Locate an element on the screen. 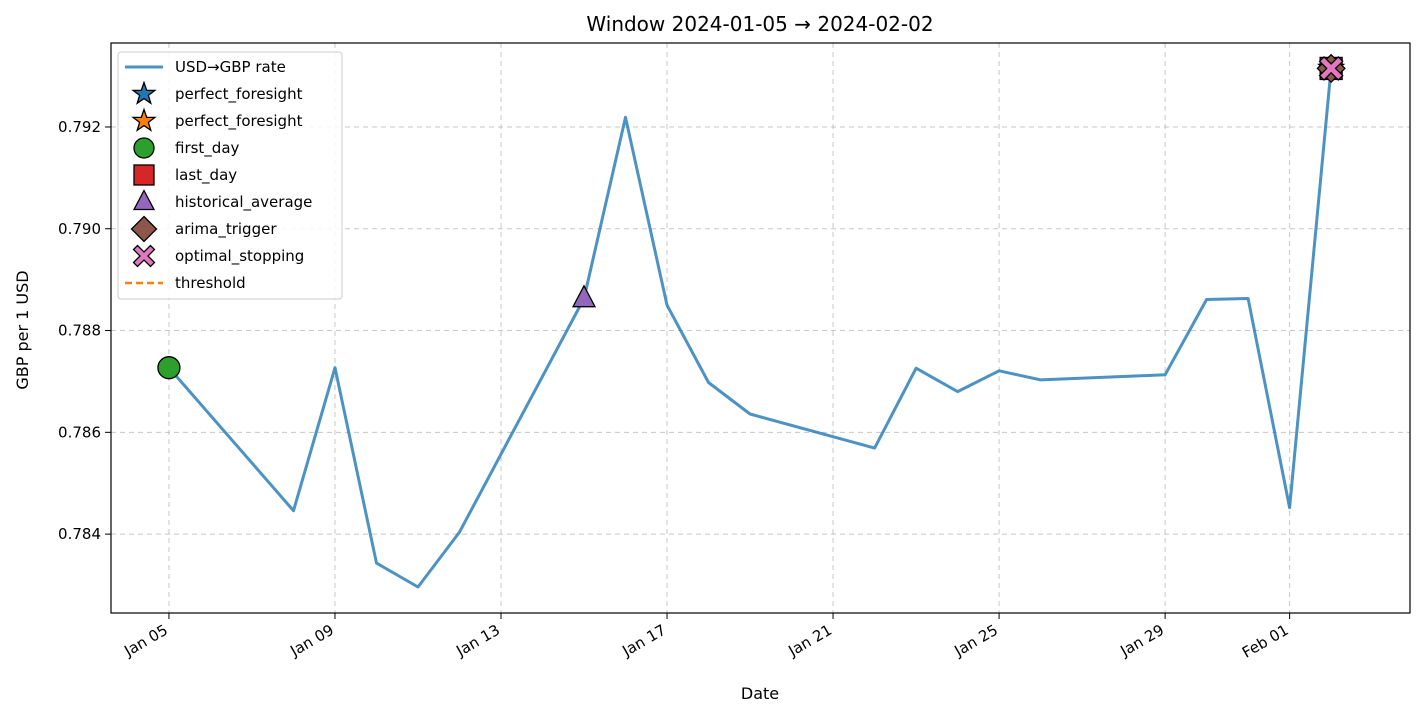 This screenshot has width=1426, height=718. legend-swatch-optimal-stopping is located at coordinates (144, 256).